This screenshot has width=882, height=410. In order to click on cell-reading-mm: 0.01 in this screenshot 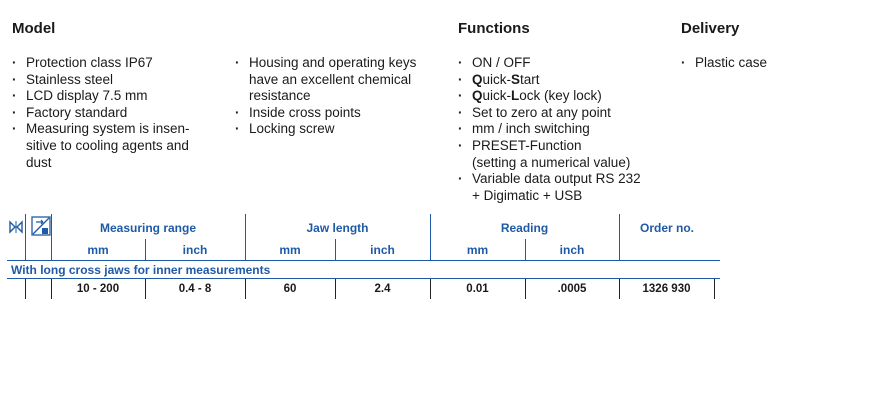, I will do `click(477, 289)`.